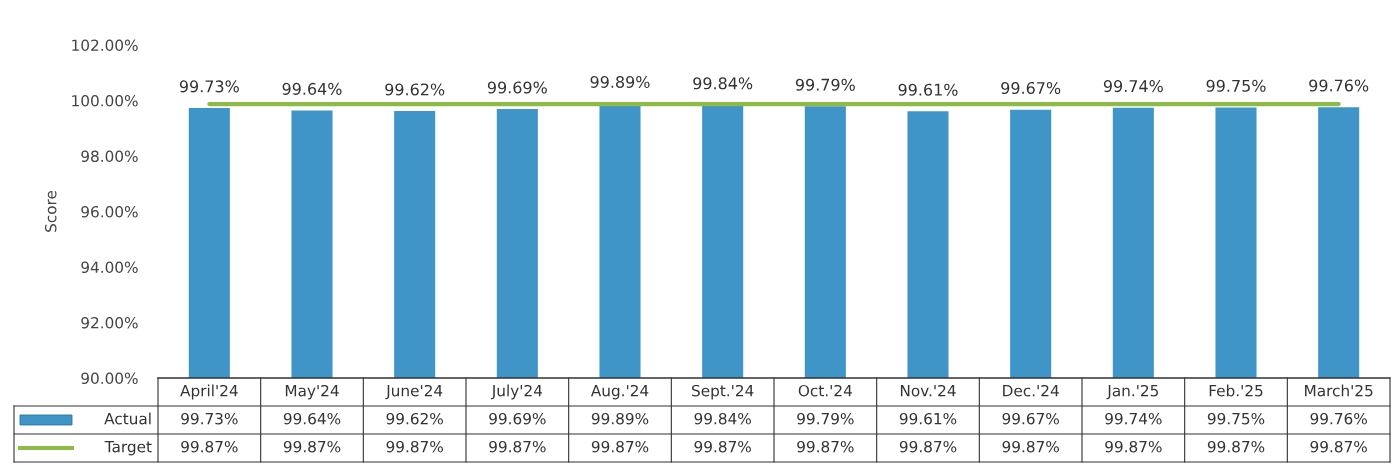 Image resolution: width=1400 pixels, height=465 pixels. What do you see at coordinates (723, 392) in the screenshot?
I see `x-tick-label: Sept.'24` at bounding box center [723, 392].